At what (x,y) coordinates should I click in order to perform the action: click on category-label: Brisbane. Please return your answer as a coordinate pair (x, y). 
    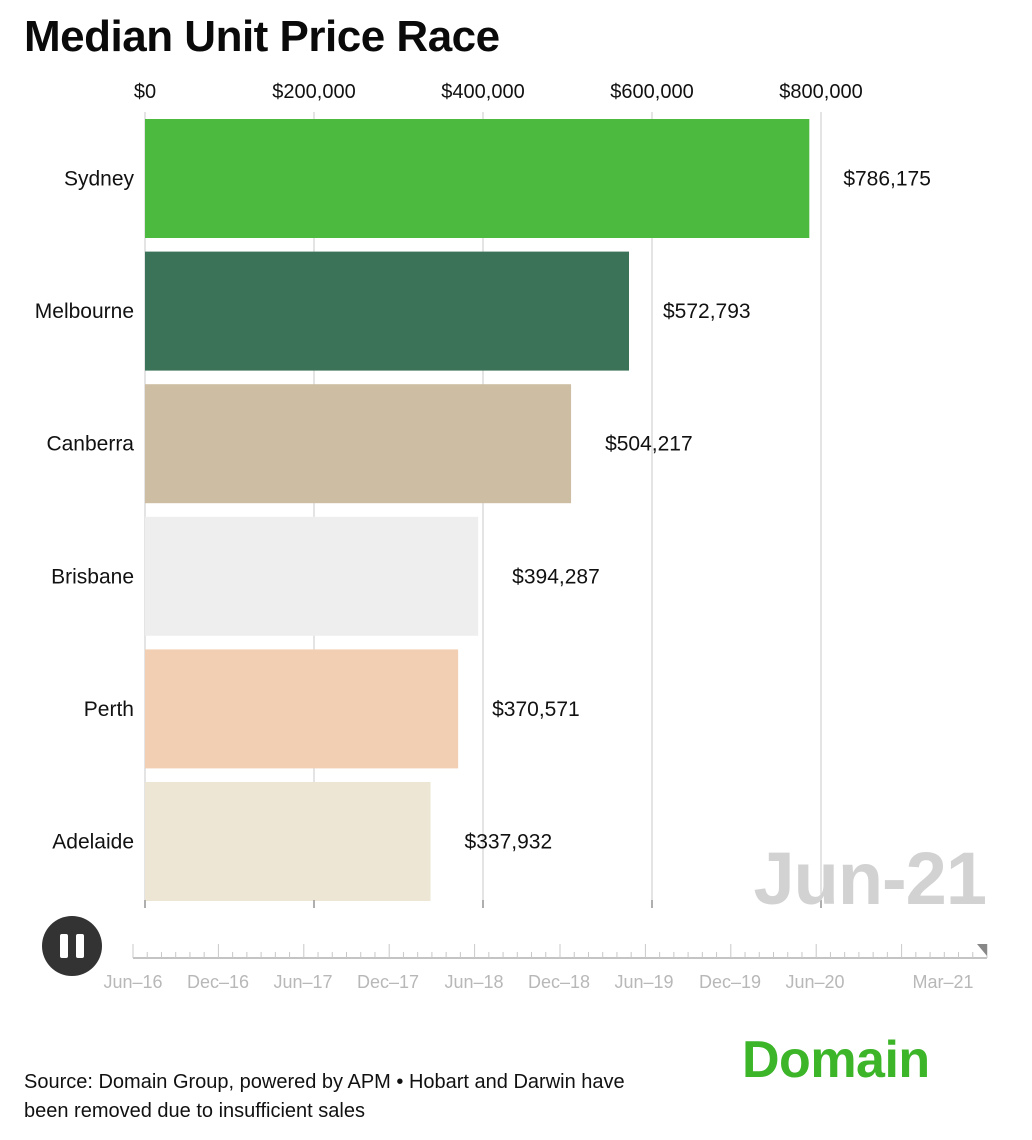
    Looking at the image, I should click on (92, 576).